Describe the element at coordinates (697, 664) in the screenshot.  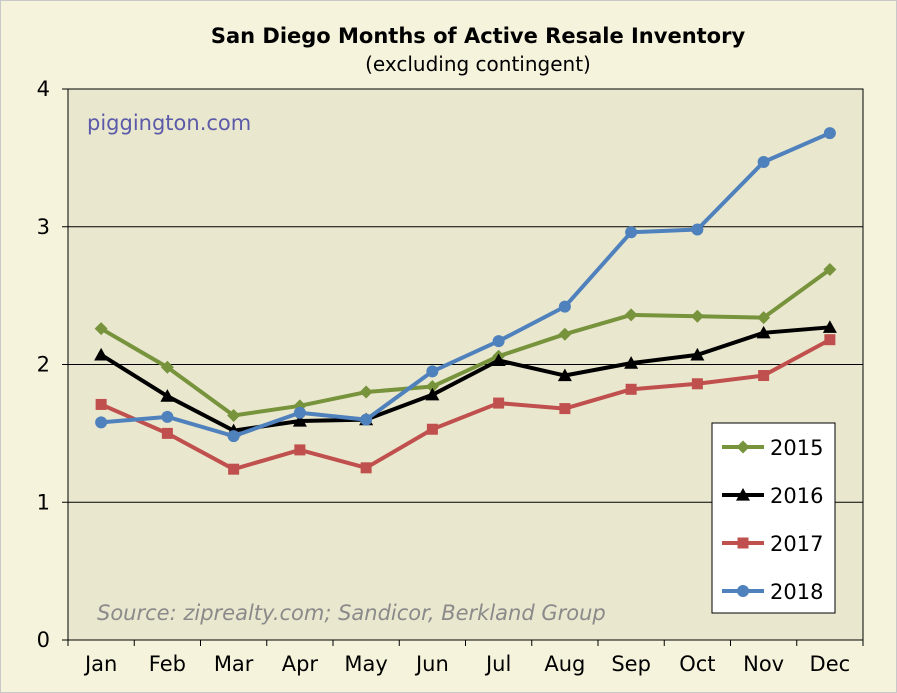
I see `x-tick-label: Oct` at that location.